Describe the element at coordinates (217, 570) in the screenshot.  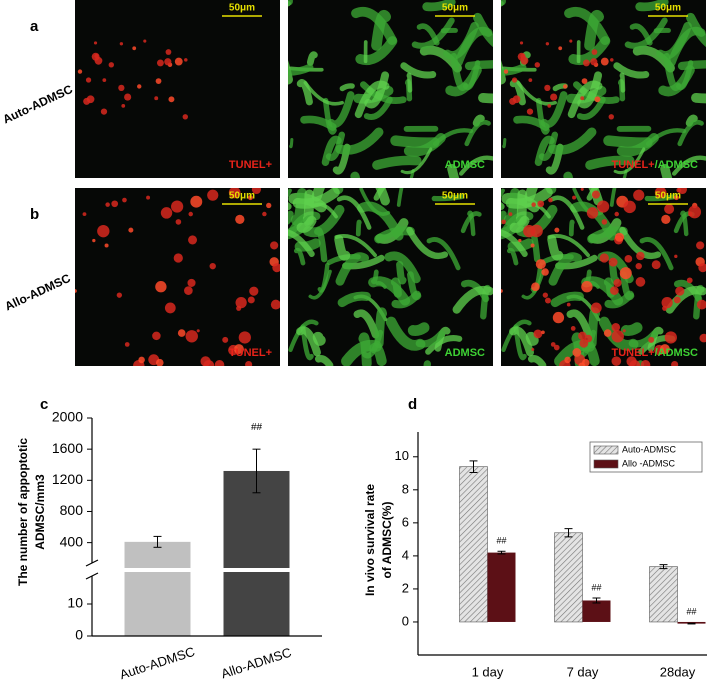
I see `axis-break-gap` at that location.